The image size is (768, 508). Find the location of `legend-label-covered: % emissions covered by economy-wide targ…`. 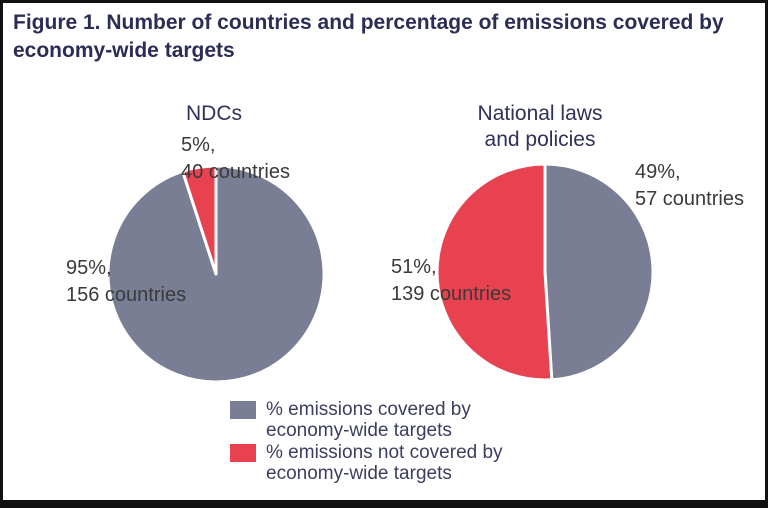

legend-label-covered: % emissions covered by economy-wide targ… is located at coordinates (368, 420).